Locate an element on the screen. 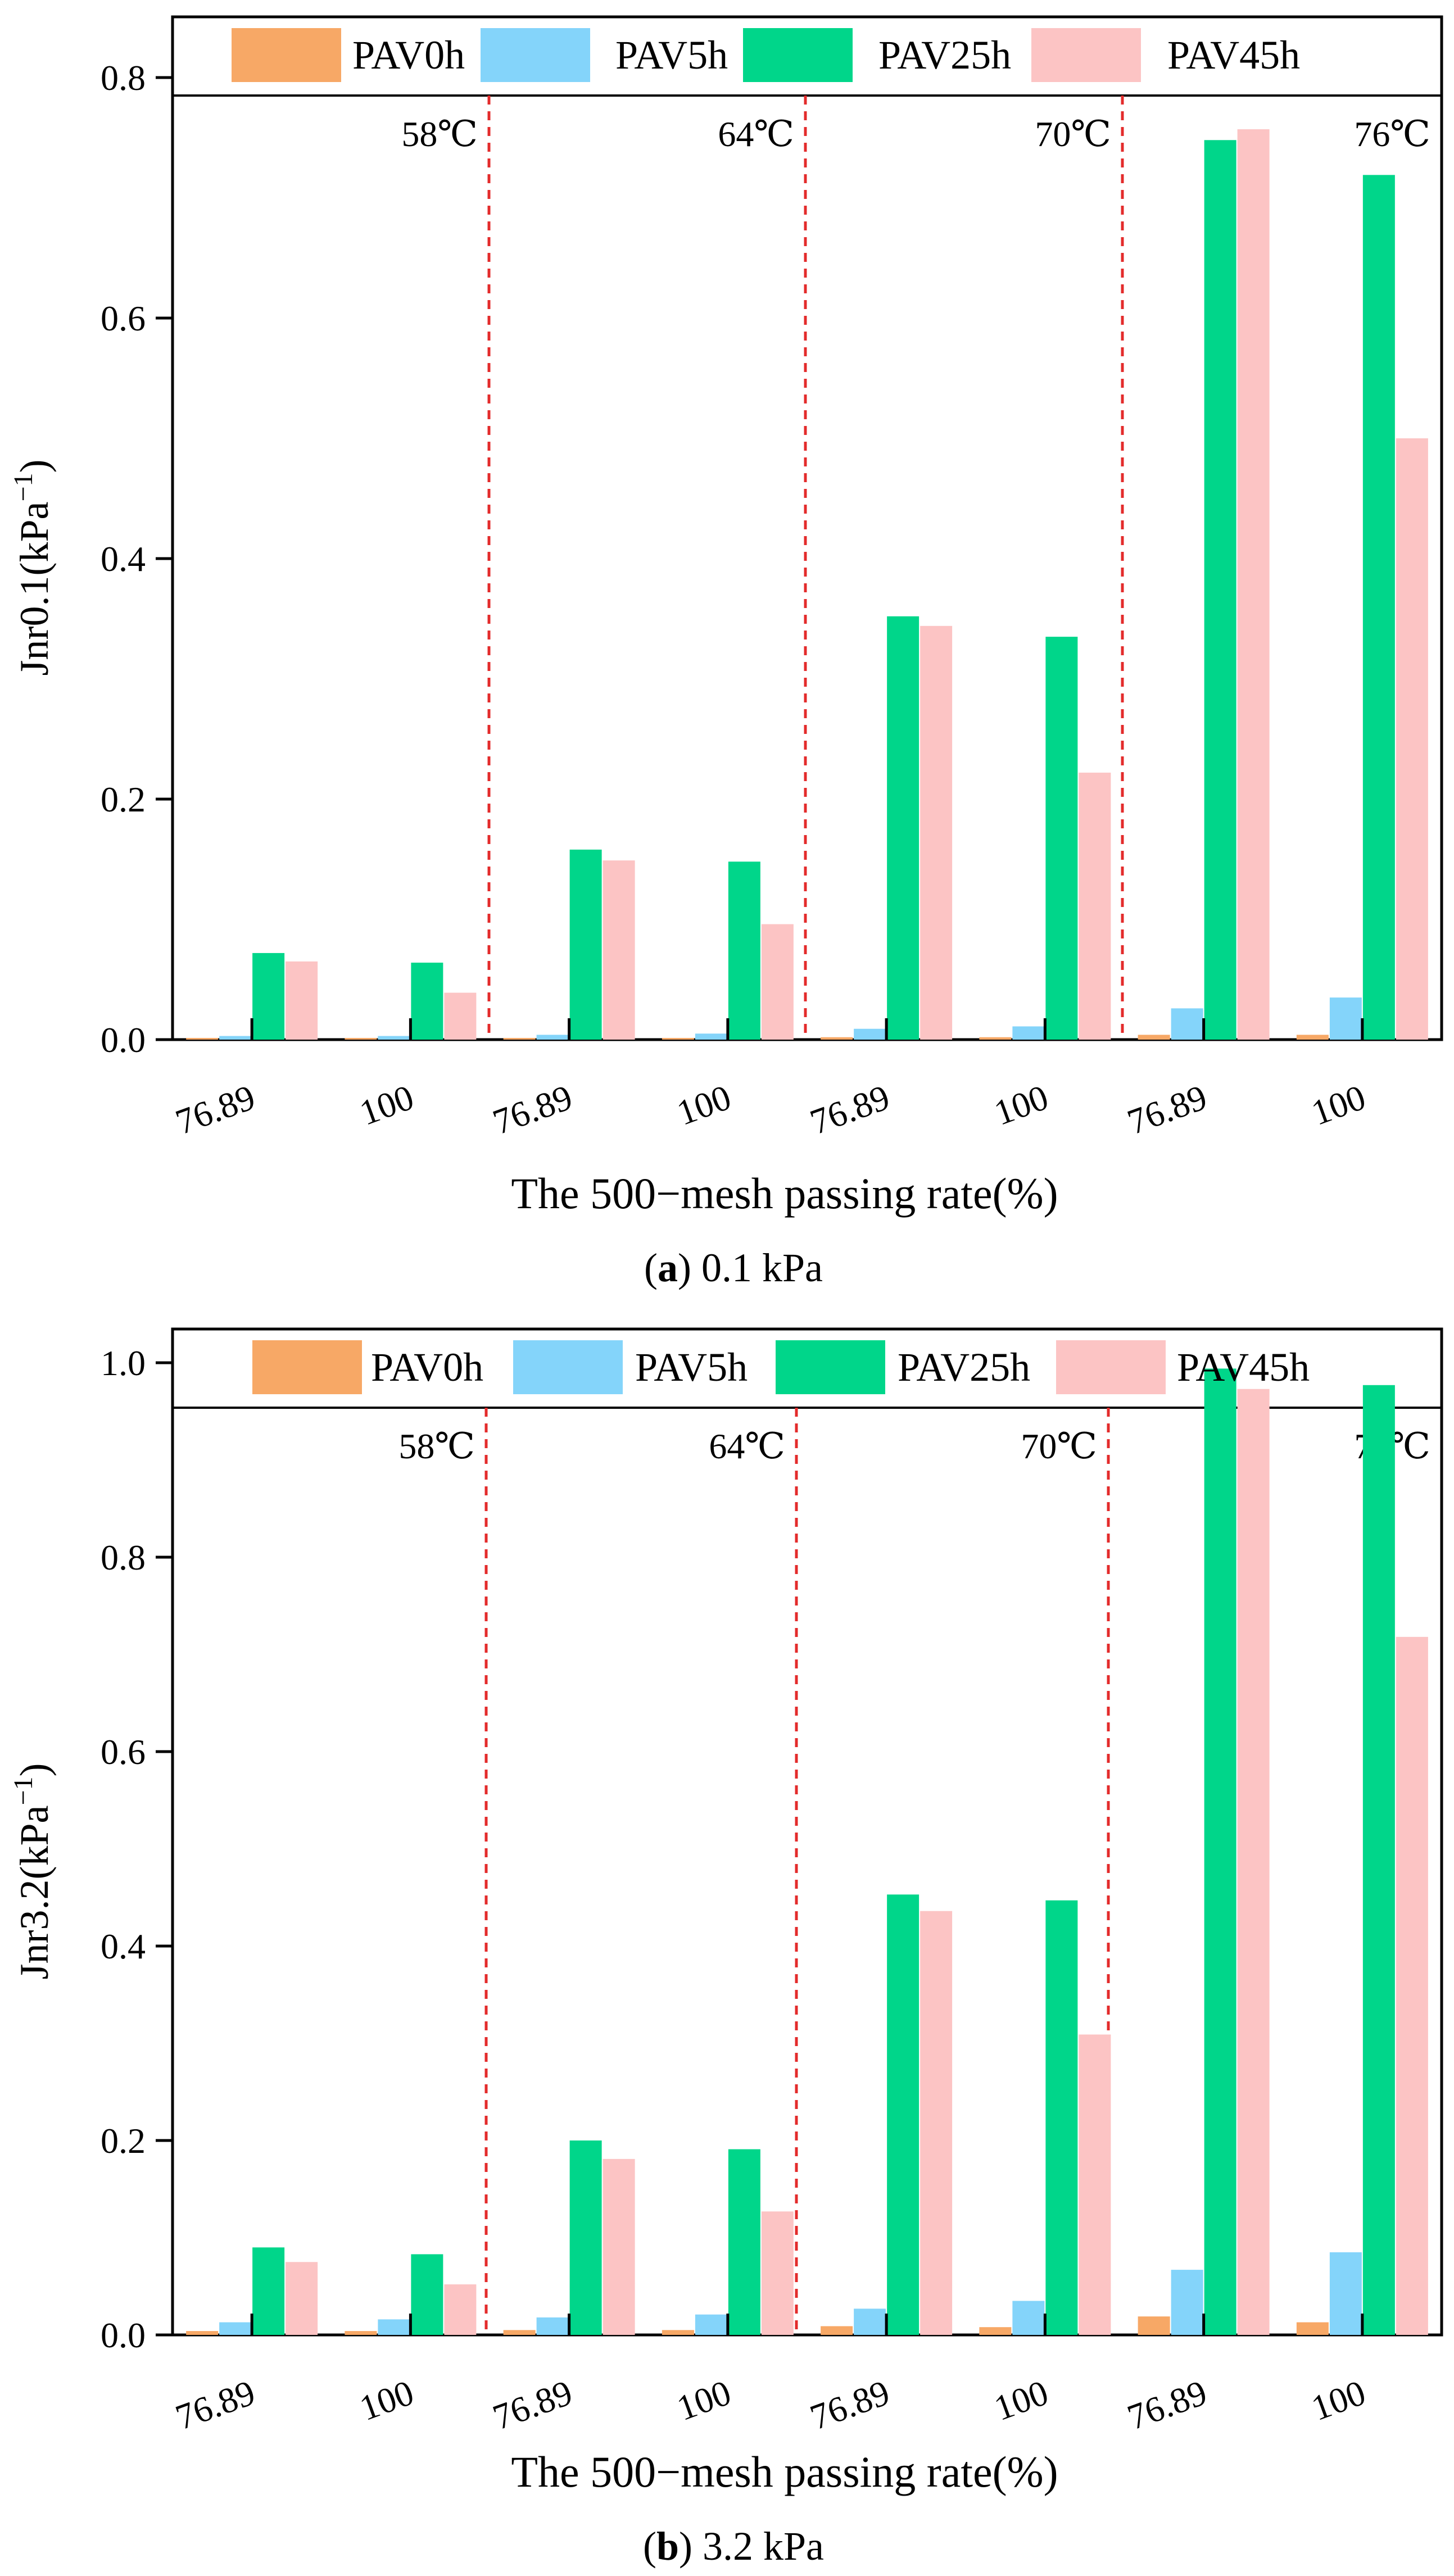 The width and height of the screenshot is (1454, 2576). panel-caption: (a) 0.1 kPa is located at coordinates (733, 1267).